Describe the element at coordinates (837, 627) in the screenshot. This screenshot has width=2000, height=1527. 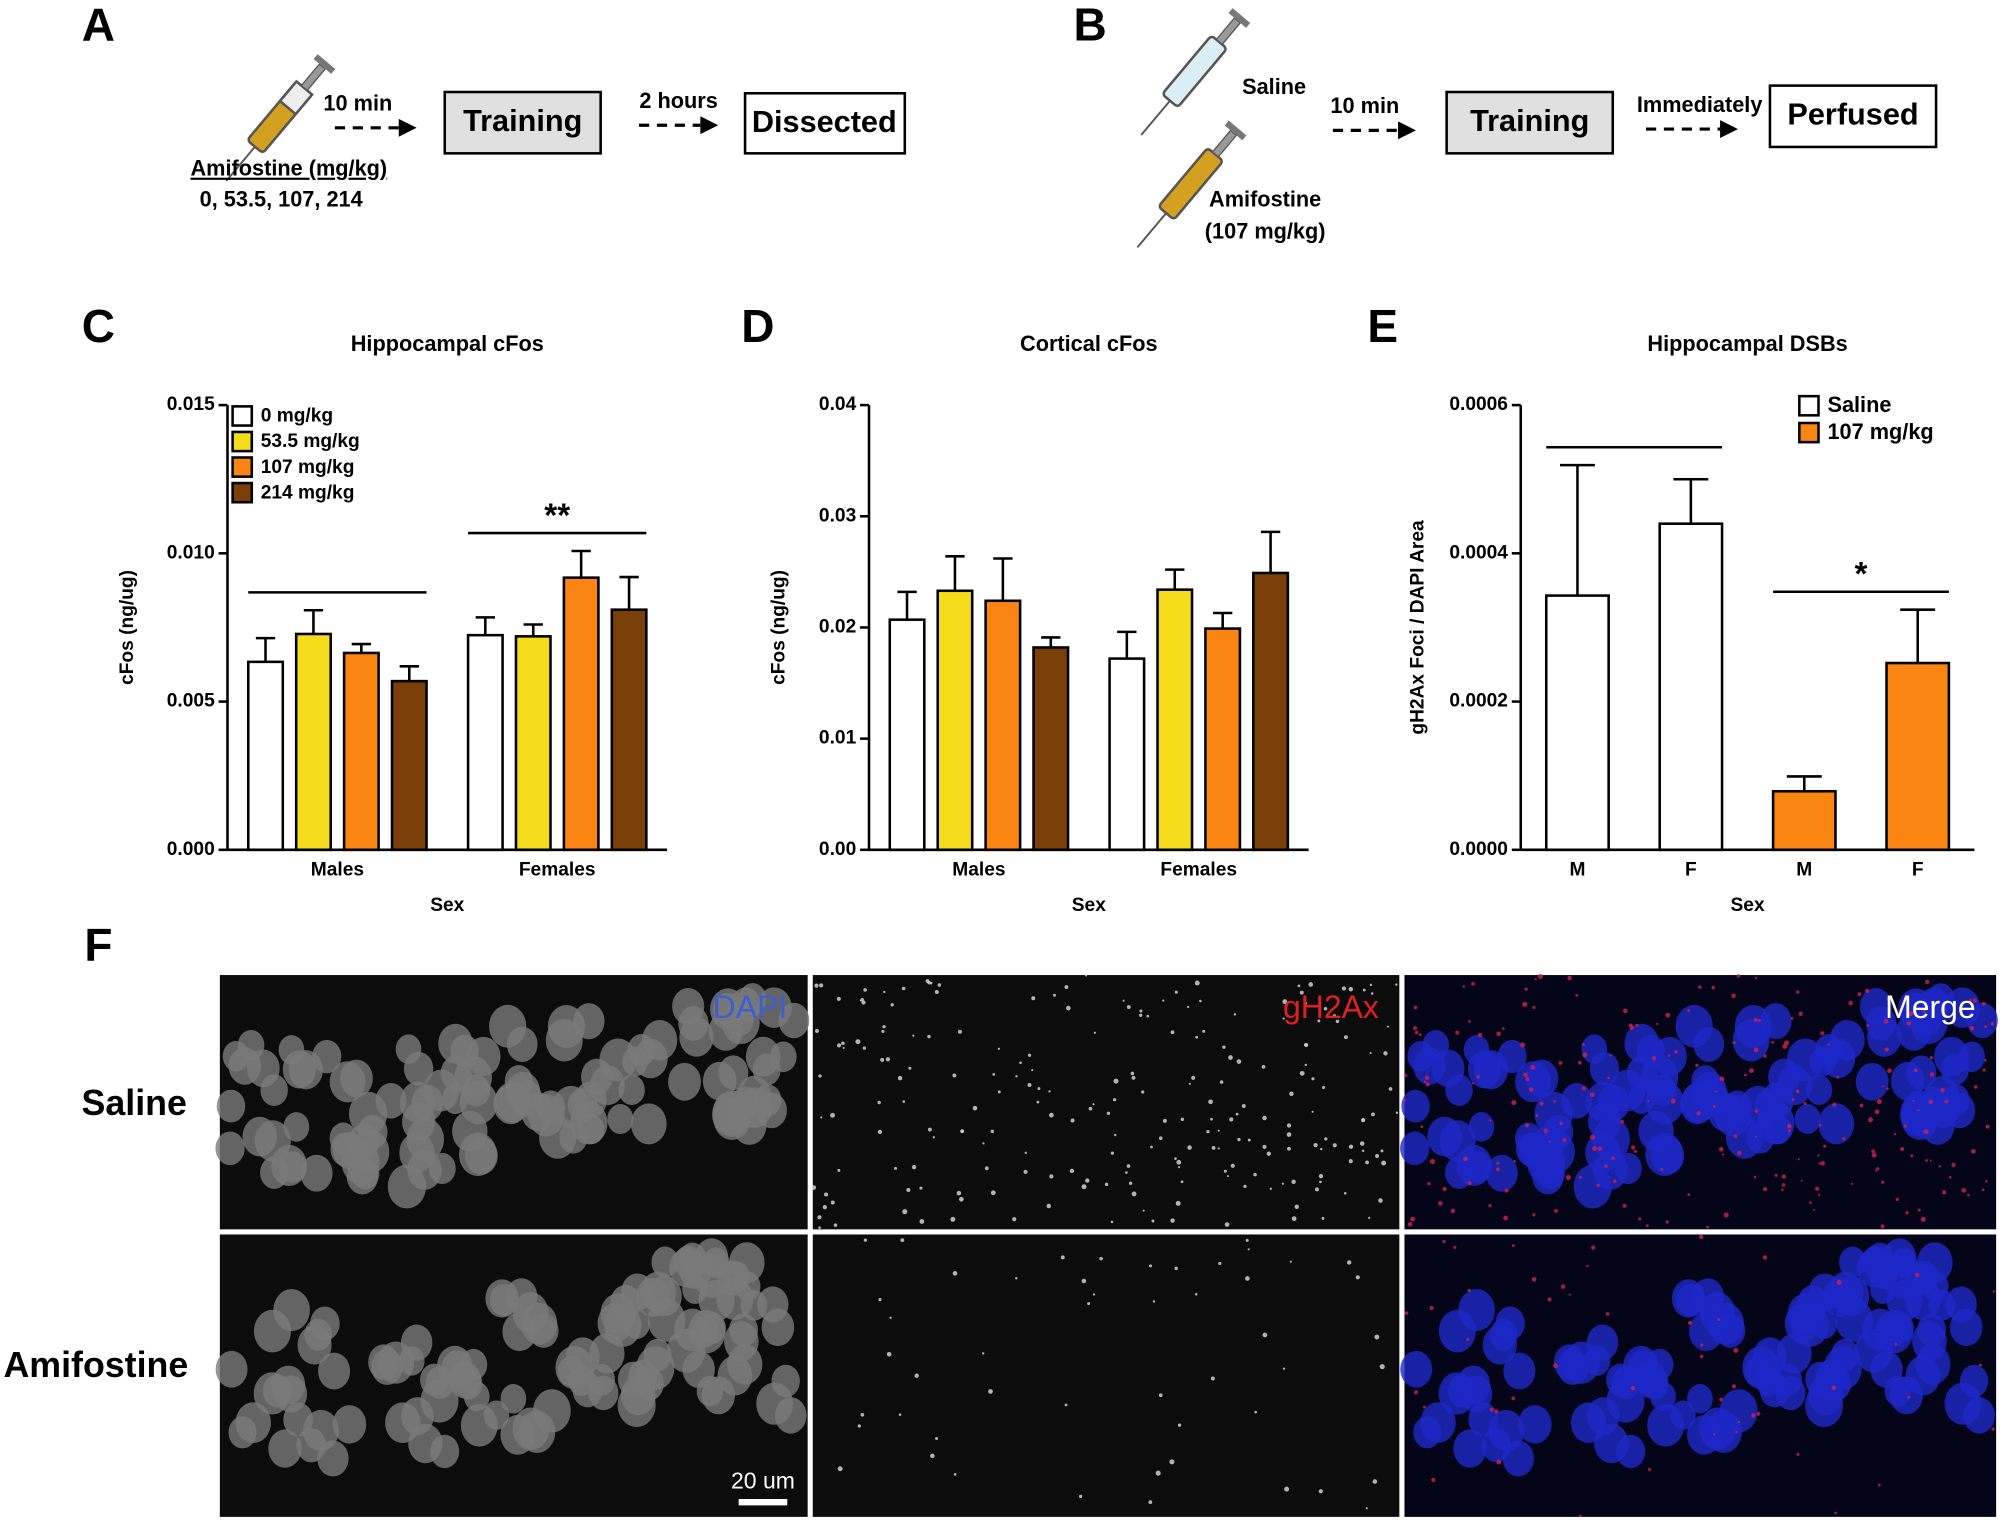
I see `y-tick-label: 0.02` at that location.